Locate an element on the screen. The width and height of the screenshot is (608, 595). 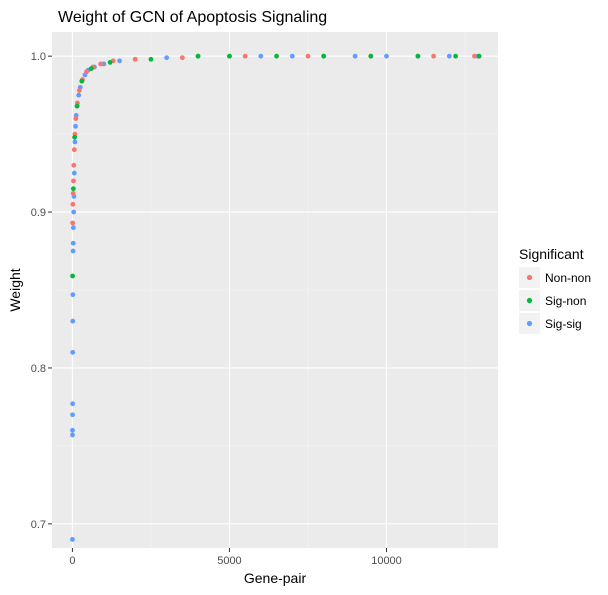
y-axis-ticks: 0.7 0.8 0.9 1.0 is located at coordinates (41, 291).